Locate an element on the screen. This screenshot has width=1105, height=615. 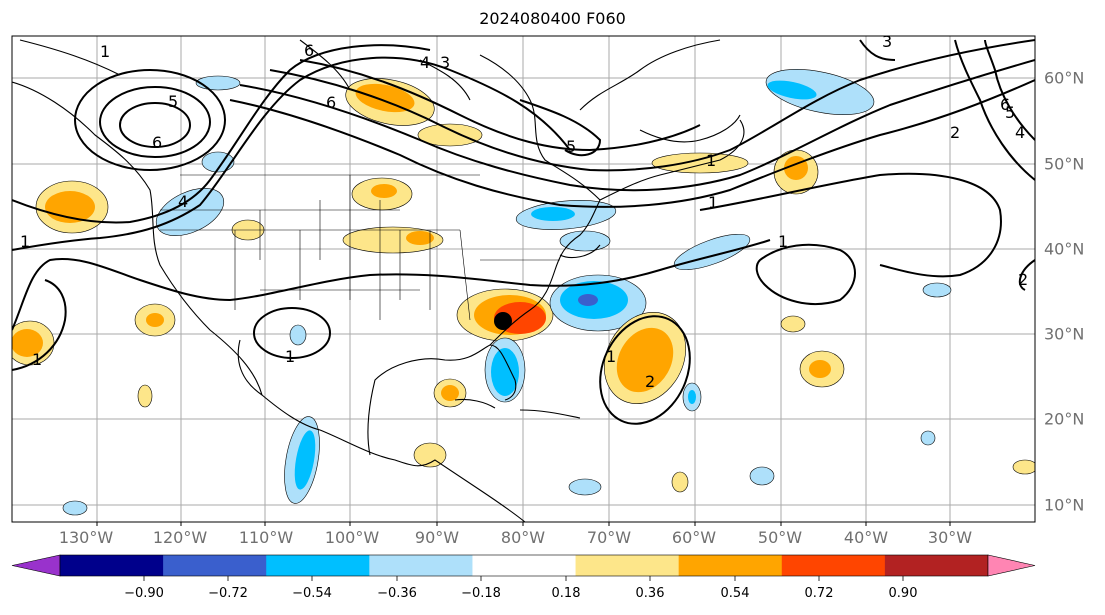
lon-label: 100°W is located at coordinates (352, 537).